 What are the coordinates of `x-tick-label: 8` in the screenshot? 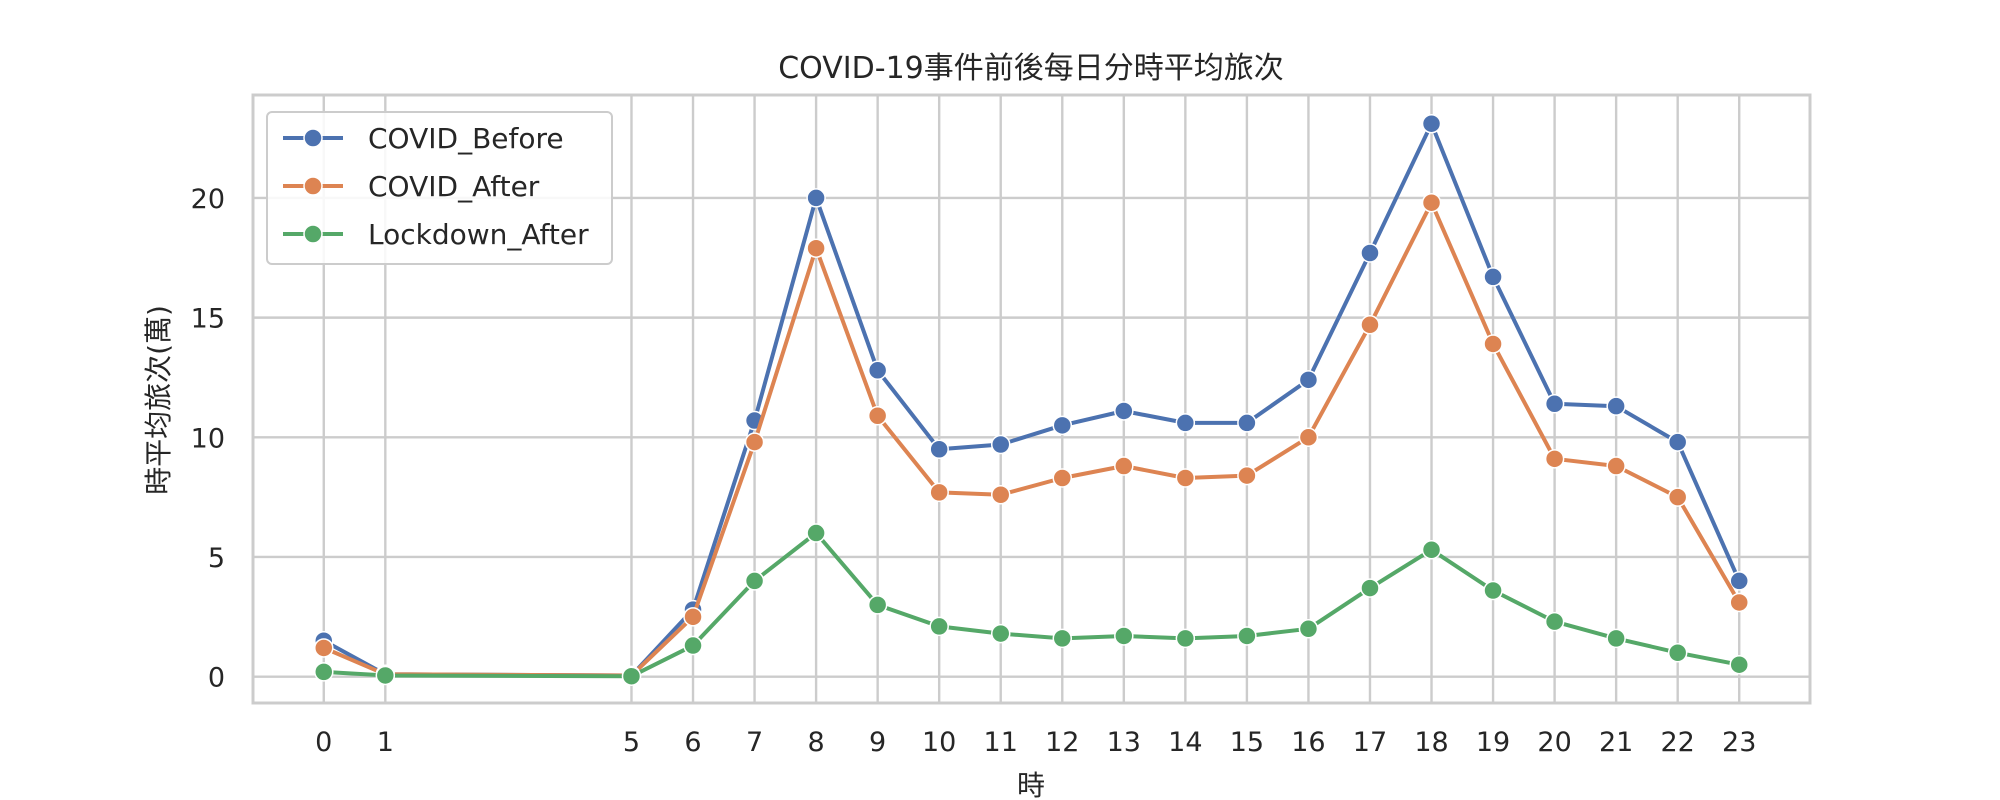 It's located at (816, 742).